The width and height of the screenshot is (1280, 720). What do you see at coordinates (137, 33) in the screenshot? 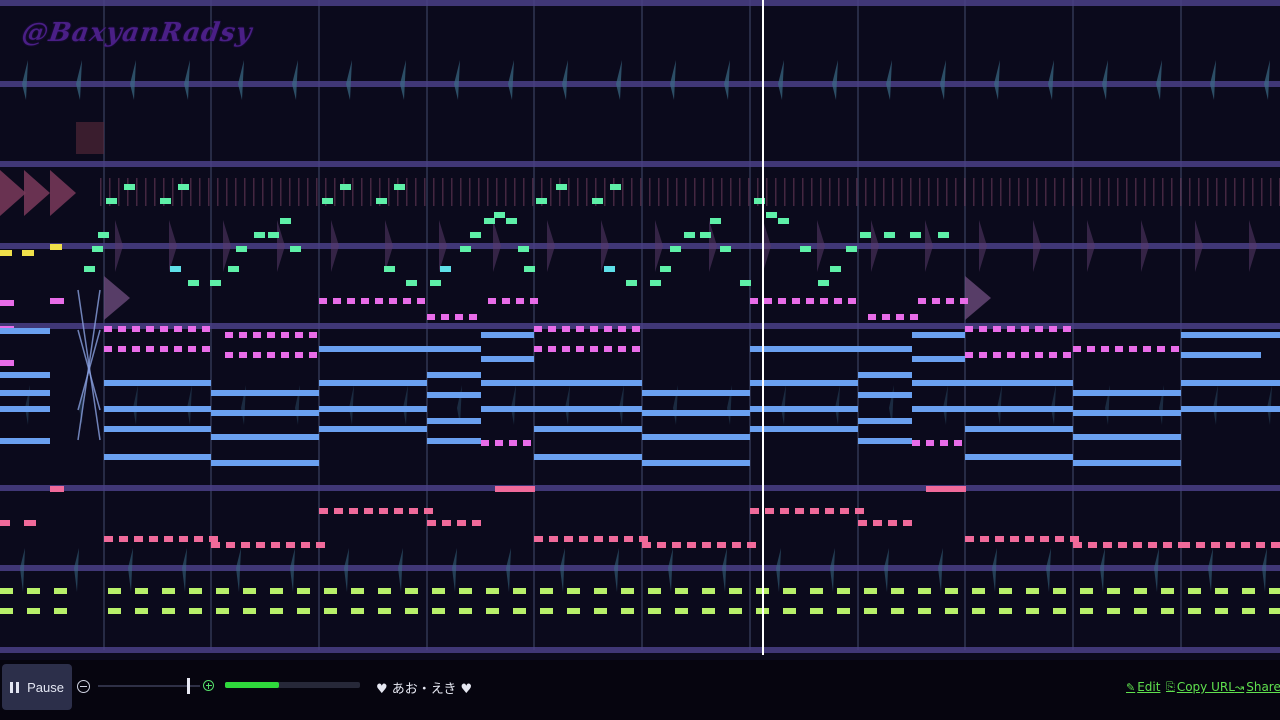
I see `watermark: @BaxyanRadsy` at bounding box center [137, 33].